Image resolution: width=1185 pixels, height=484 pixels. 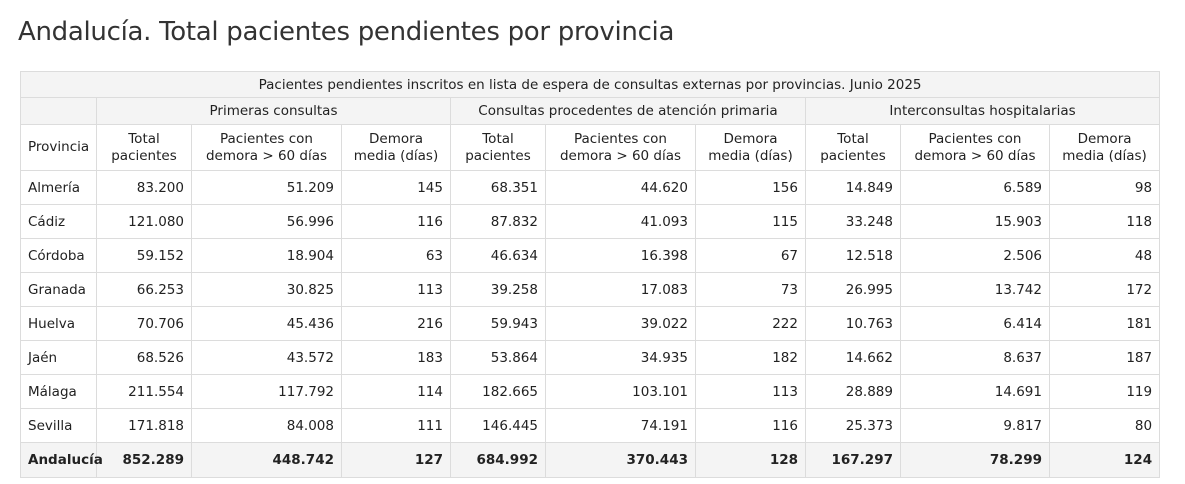 What do you see at coordinates (975, 187) in the screenshot?
I see `value-cell: 6.589` at bounding box center [975, 187].